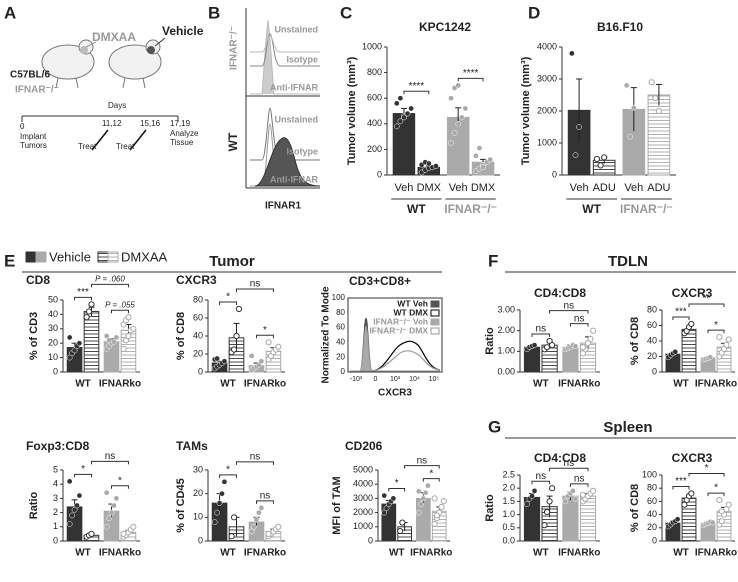 The height and width of the screenshot is (582, 738). I want to click on chart-title: CD4:CD8, so click(560, 458).